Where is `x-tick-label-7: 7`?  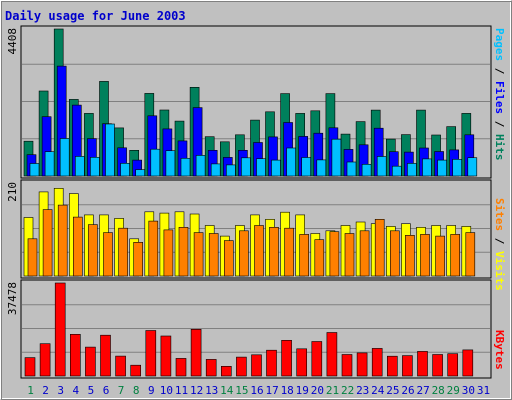
x-tick-label-7: 7 is located at coordinates (121, 390).